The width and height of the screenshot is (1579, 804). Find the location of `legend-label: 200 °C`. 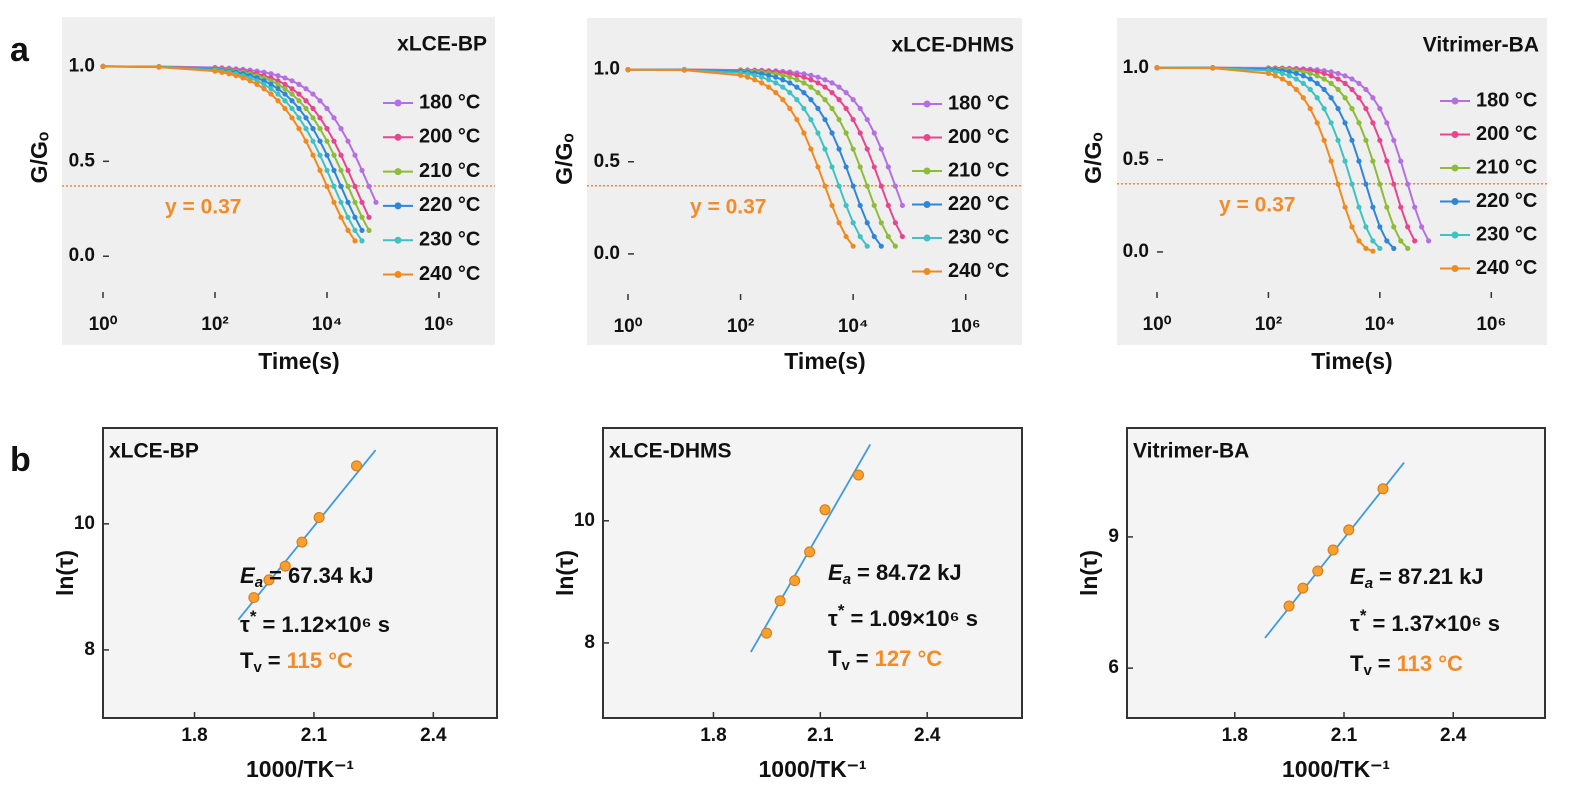

legend-label: 200 °C is located at coordinates (449, 137).